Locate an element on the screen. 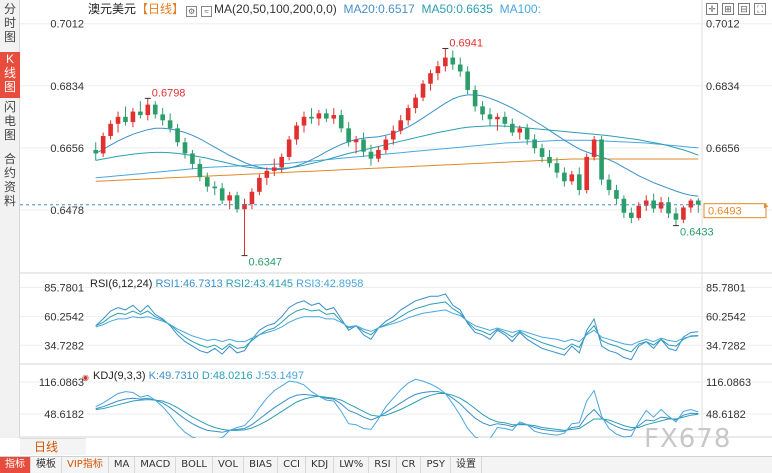  y-tick-left: 0.6656 is located at coordinates (67, 149).